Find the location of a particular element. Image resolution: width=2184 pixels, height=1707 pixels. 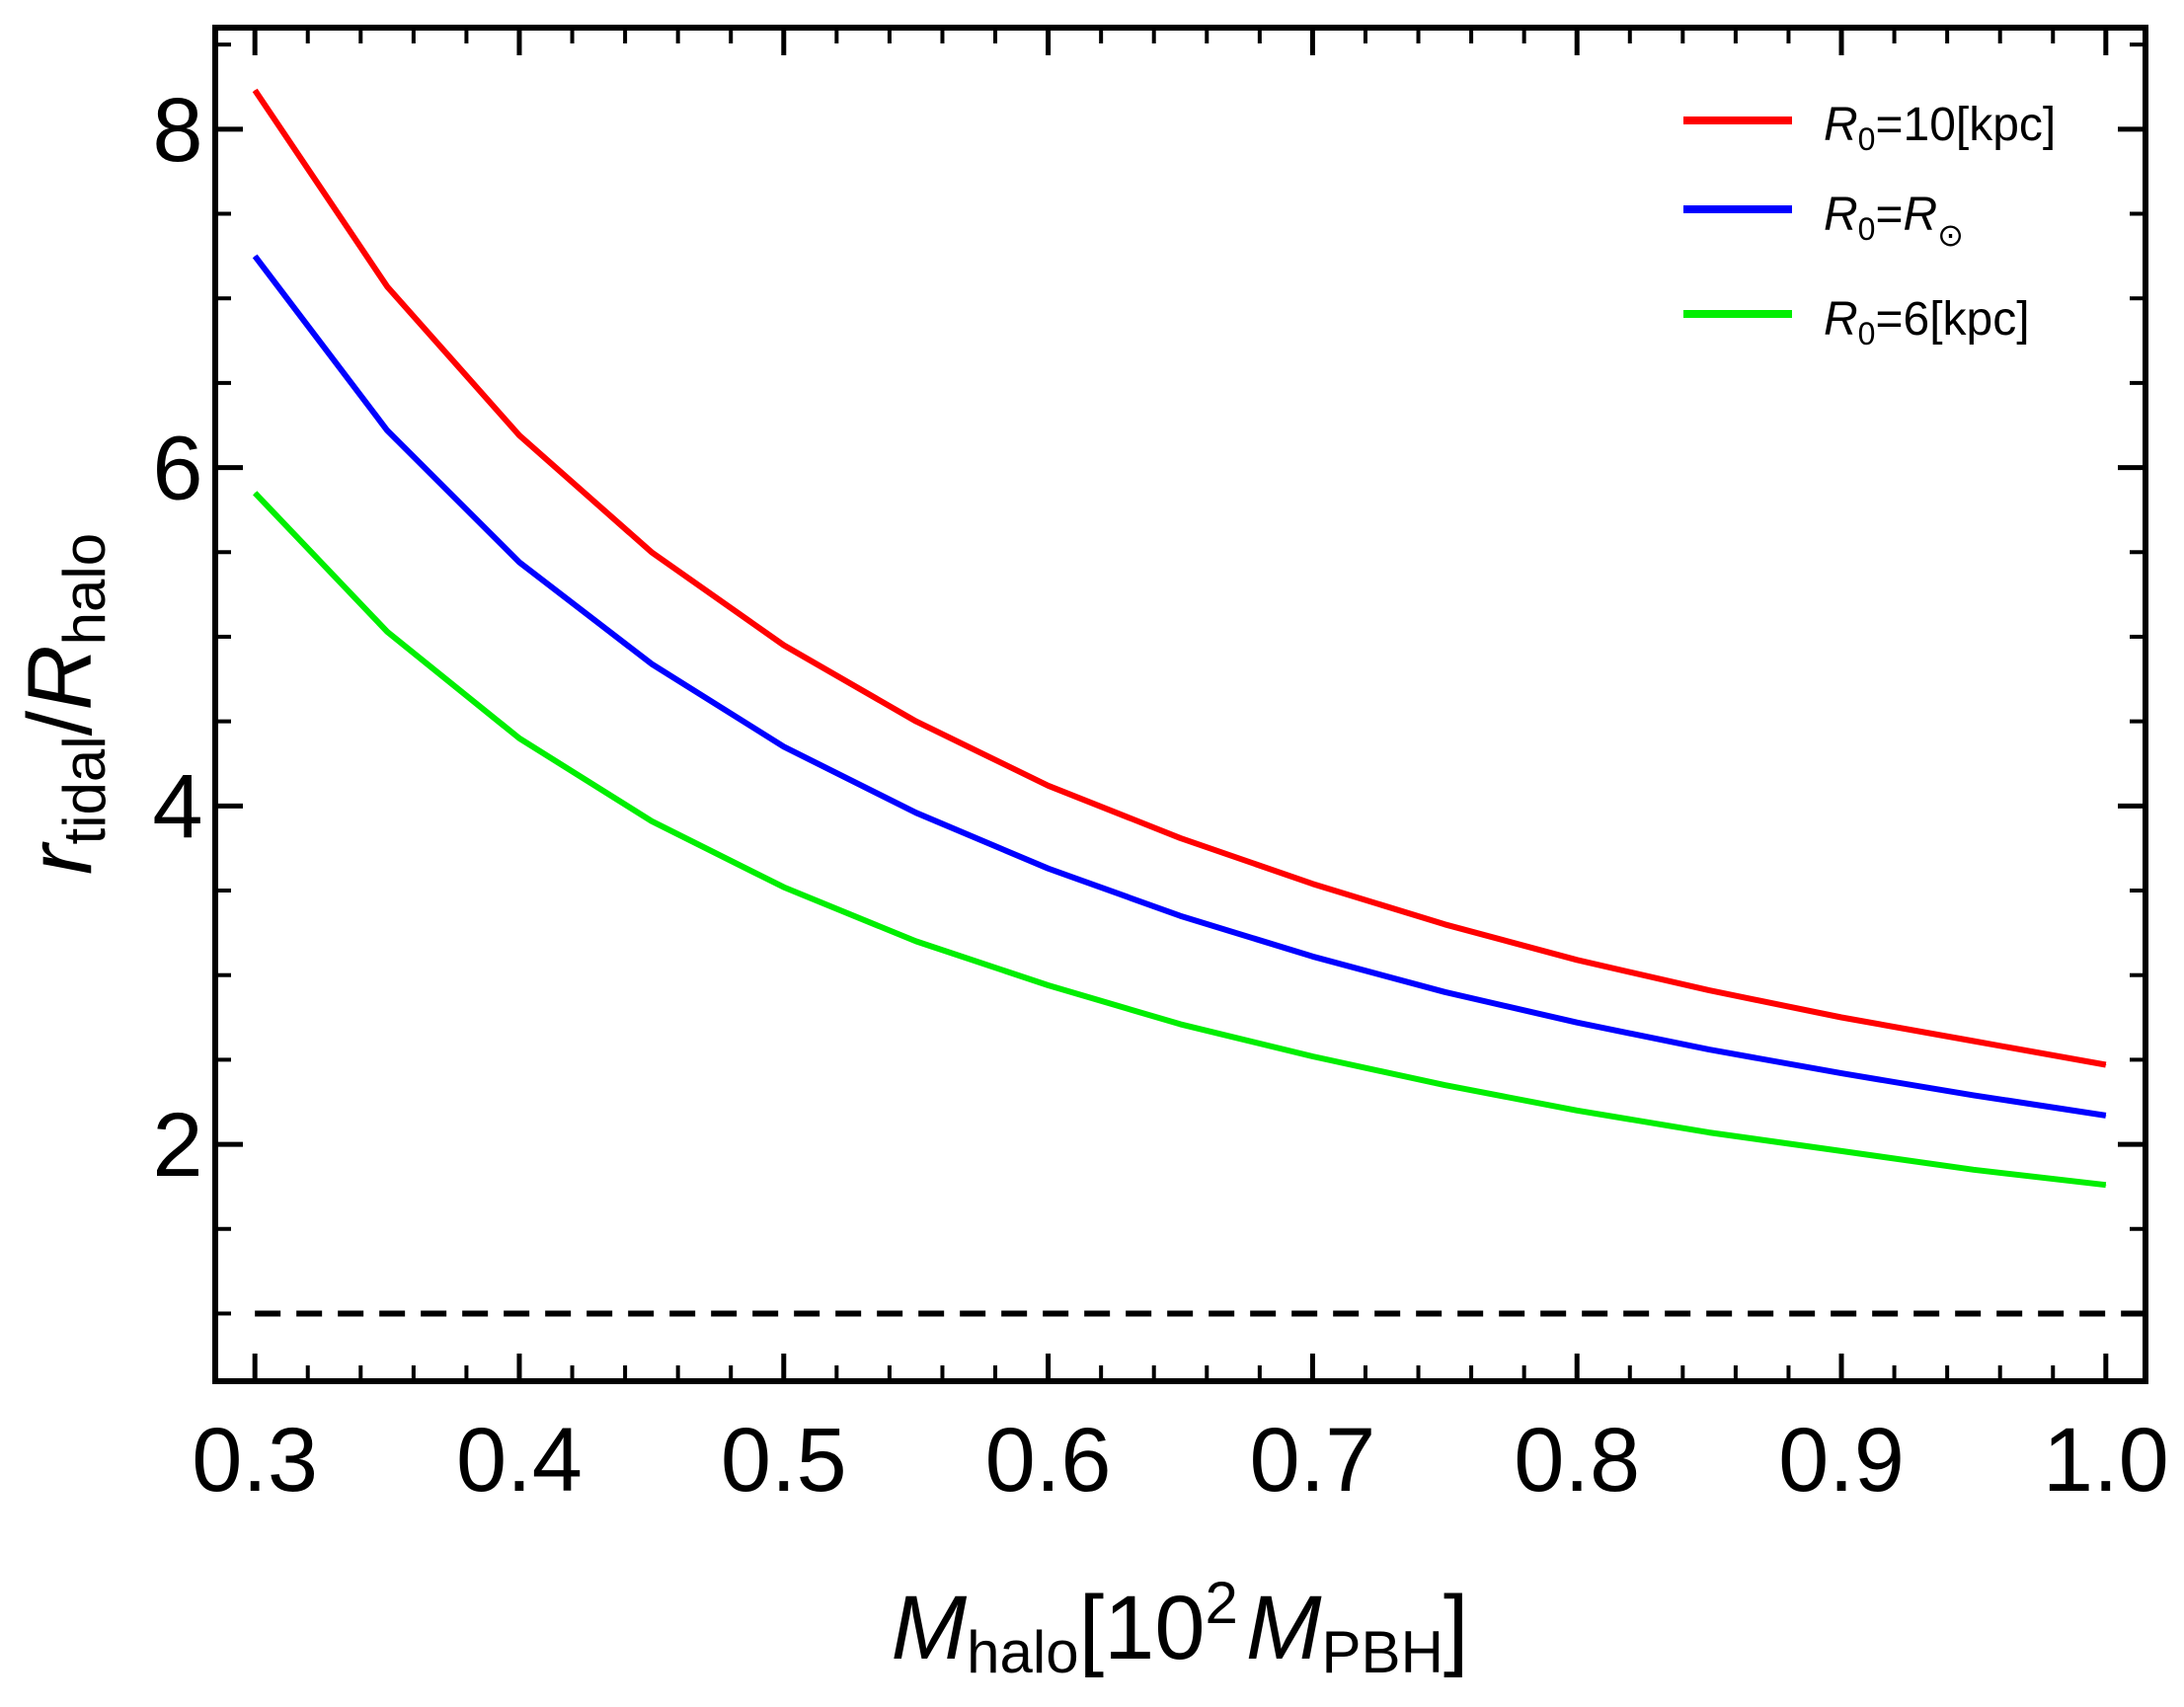

legend: R0=10[kpc] R0=R⊙ R0=6[kpc] is located at coordinates (1869, 225).